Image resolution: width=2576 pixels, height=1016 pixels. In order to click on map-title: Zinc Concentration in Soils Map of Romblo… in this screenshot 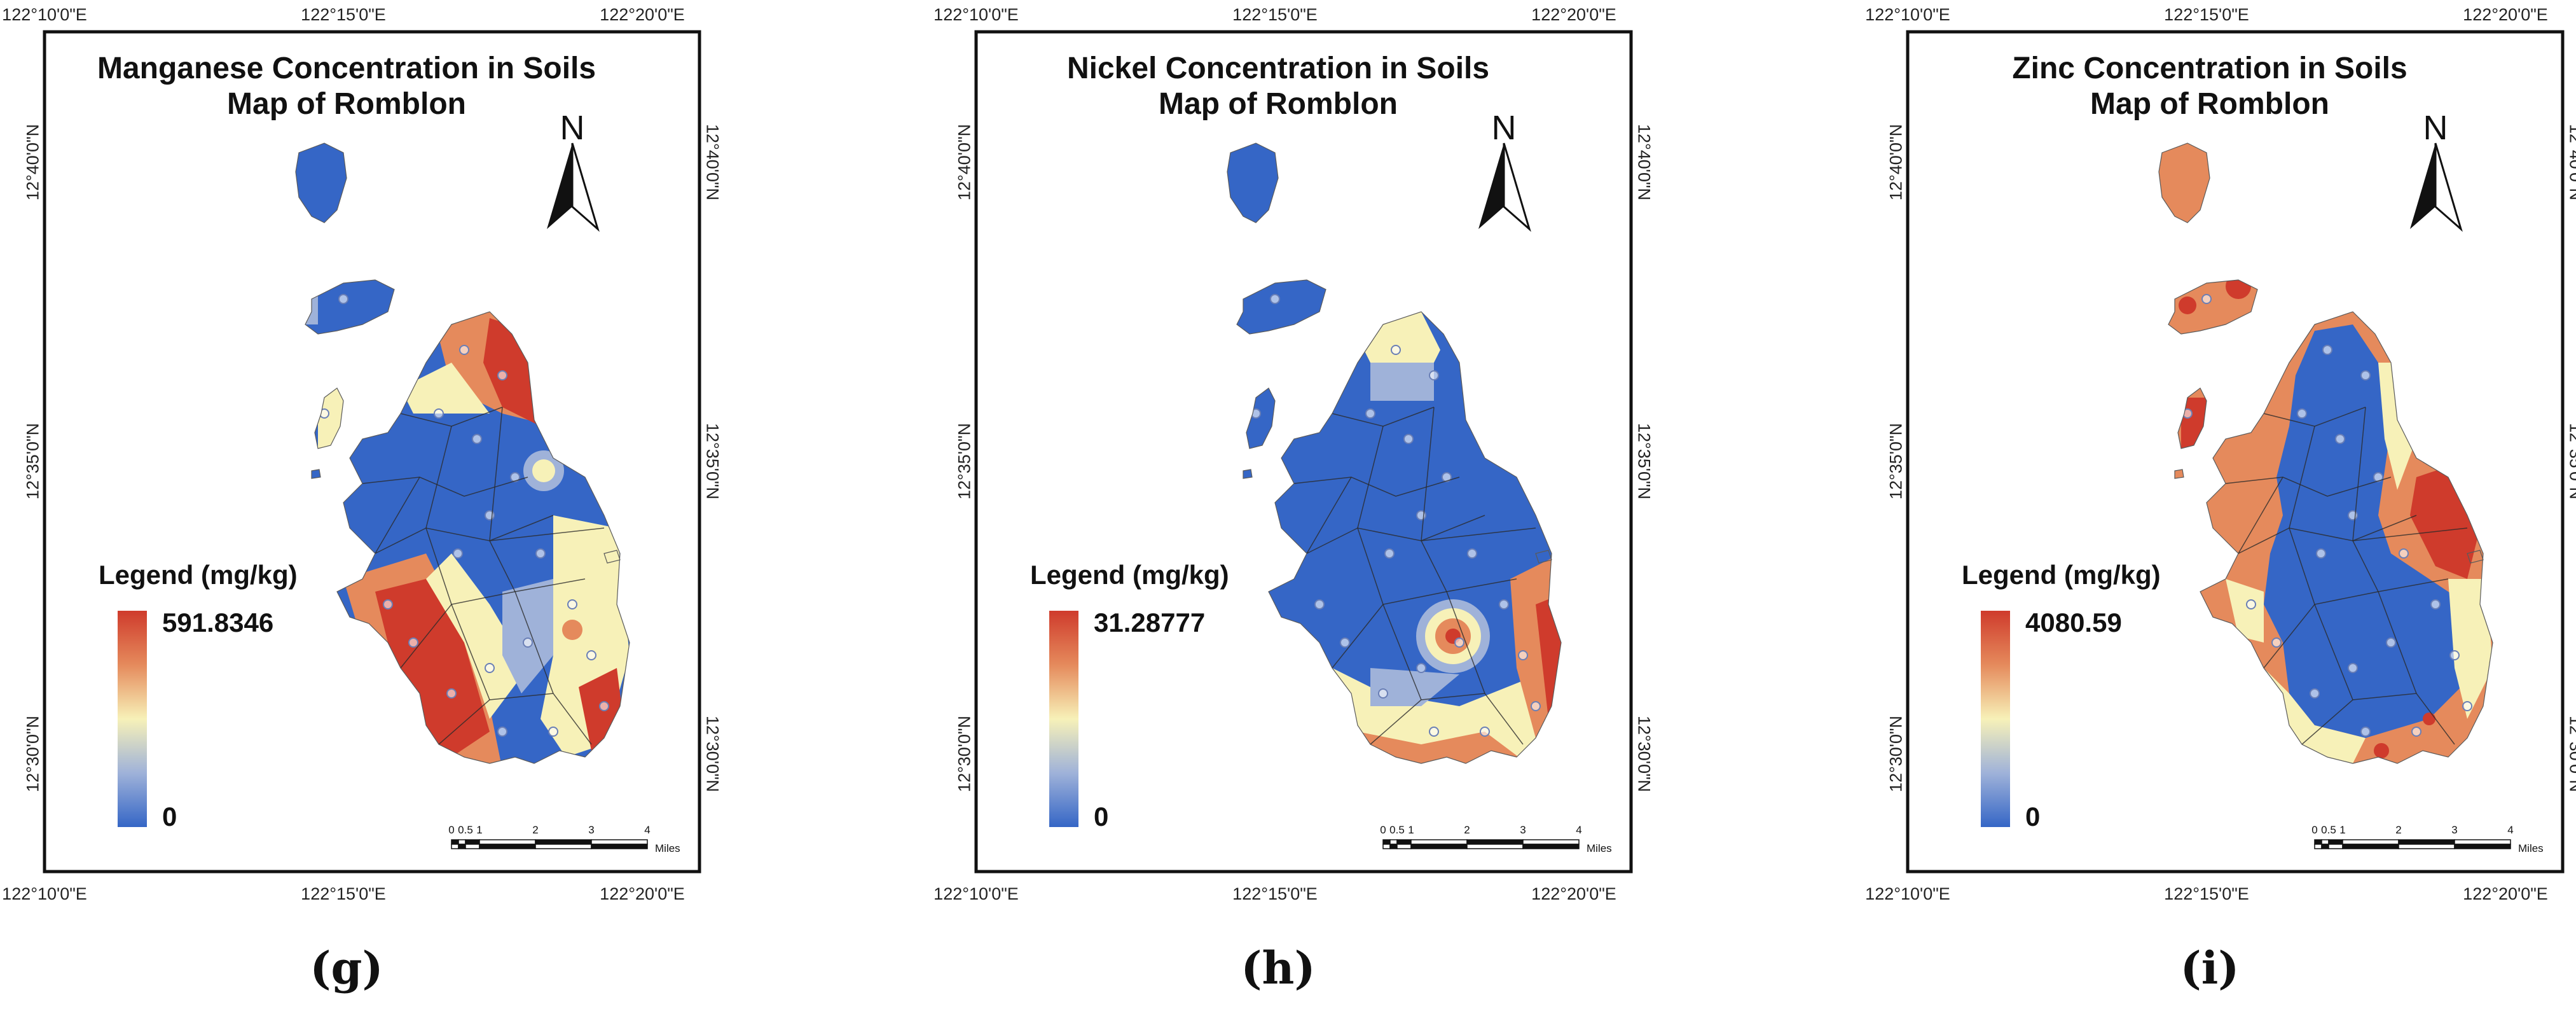, I will do `click(2209, 87)`.